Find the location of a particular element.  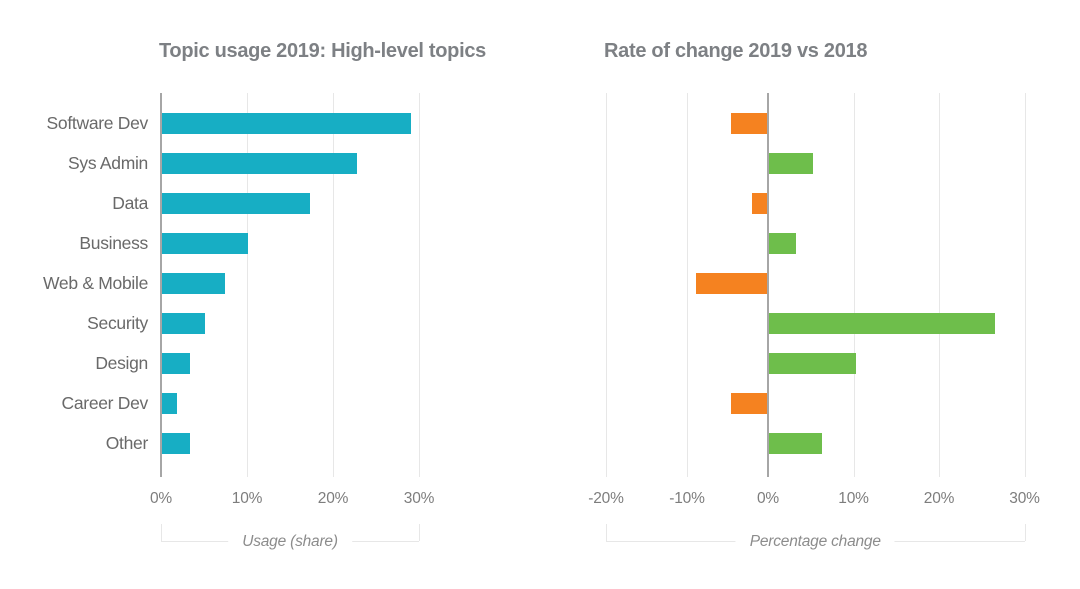

x-axis-title-usage-share: Usage (share) is located at coordinates (290, 542).